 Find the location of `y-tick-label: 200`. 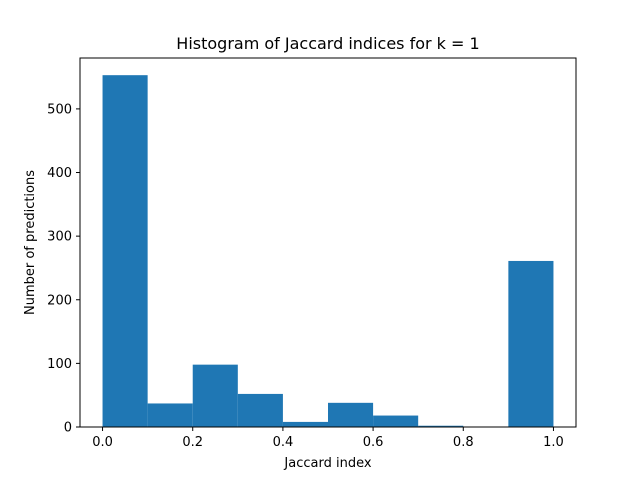

y-tick-label: 200 is located at coordinates (59, 300).